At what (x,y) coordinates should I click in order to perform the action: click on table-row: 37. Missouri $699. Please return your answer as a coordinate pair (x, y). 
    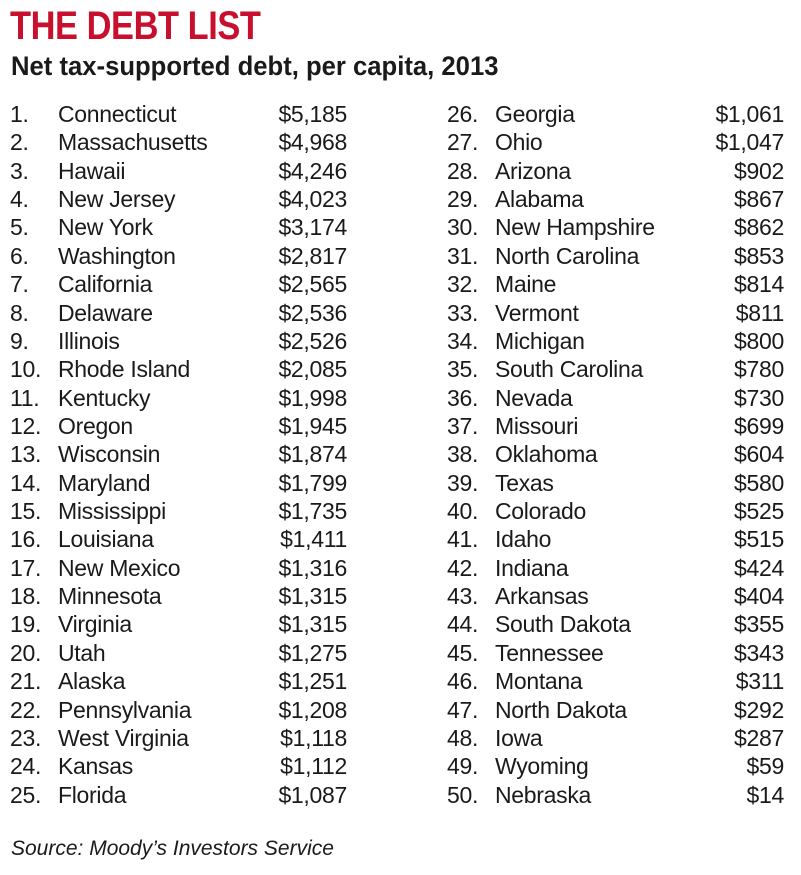
    Looking at the image, I should click on (615, 426).